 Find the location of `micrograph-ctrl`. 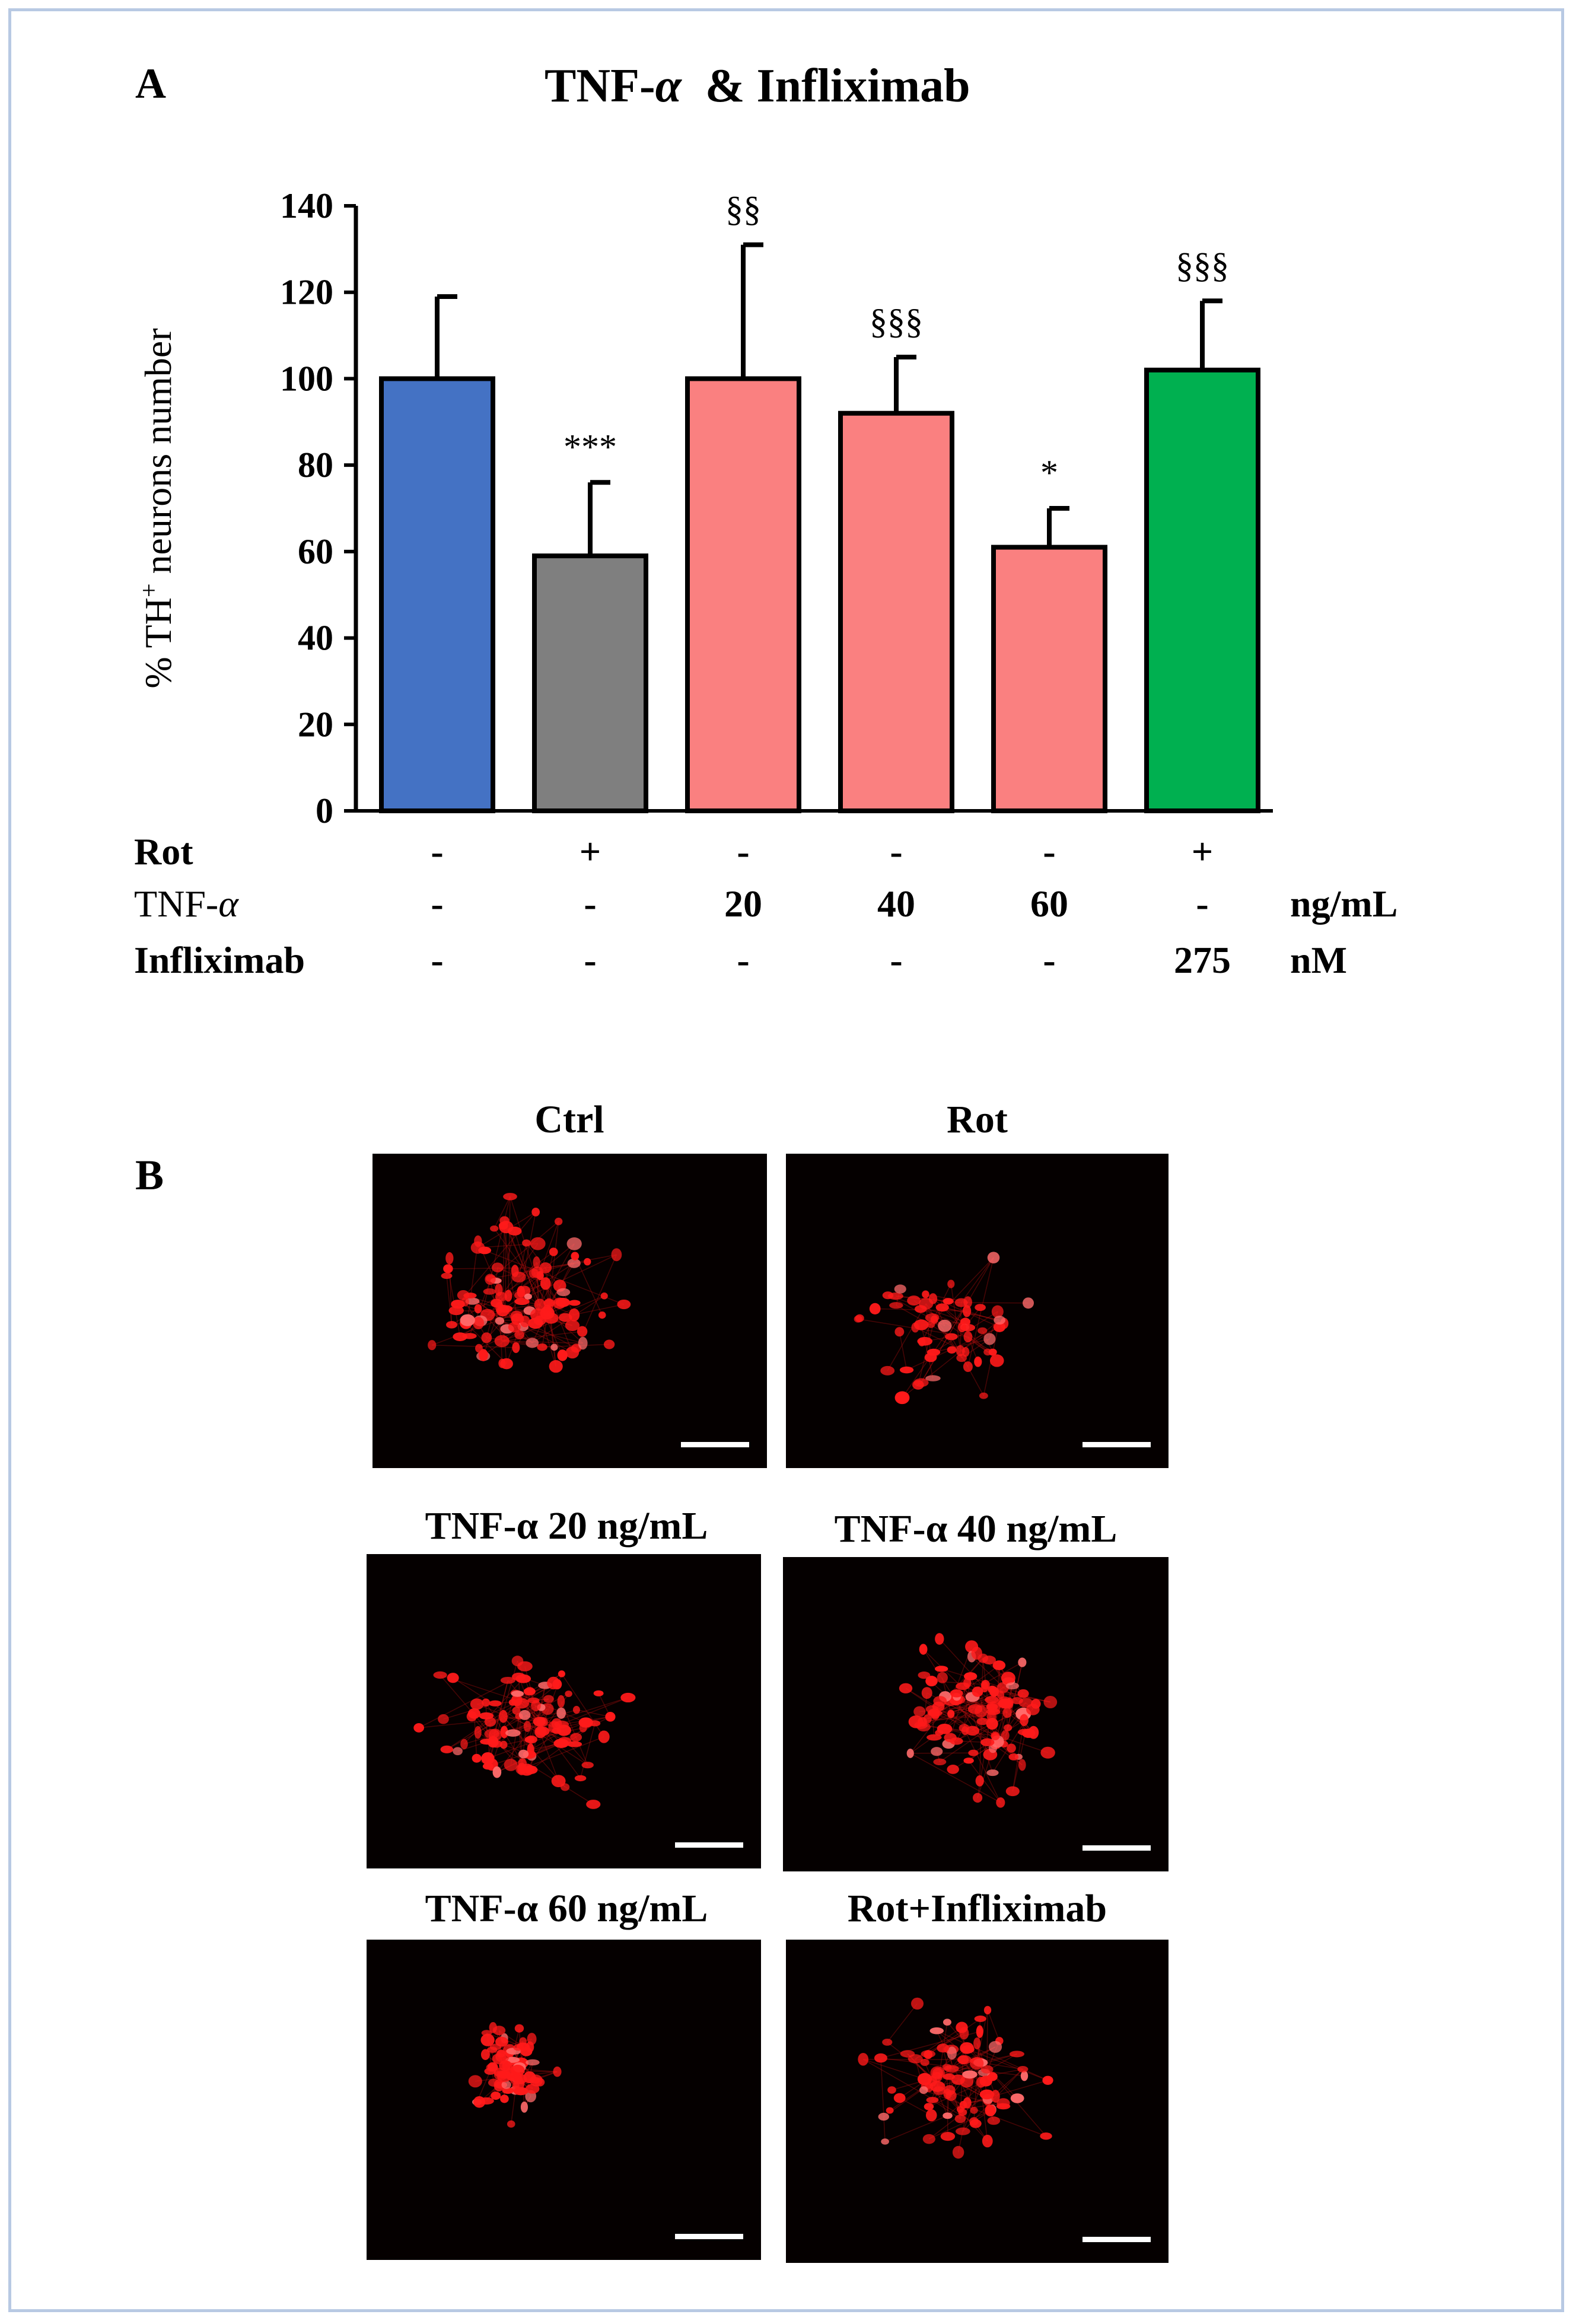

micrograph-ctrl is located at coordinates (569, 1311).